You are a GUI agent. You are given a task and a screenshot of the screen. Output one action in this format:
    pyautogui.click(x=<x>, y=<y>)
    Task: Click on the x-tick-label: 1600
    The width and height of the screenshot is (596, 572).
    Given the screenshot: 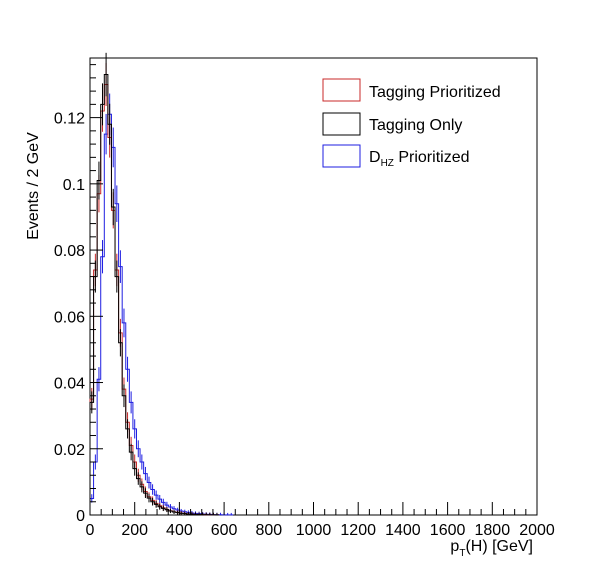 What is the action you would take?
    pyautogui.click(x=448, y=530)
    